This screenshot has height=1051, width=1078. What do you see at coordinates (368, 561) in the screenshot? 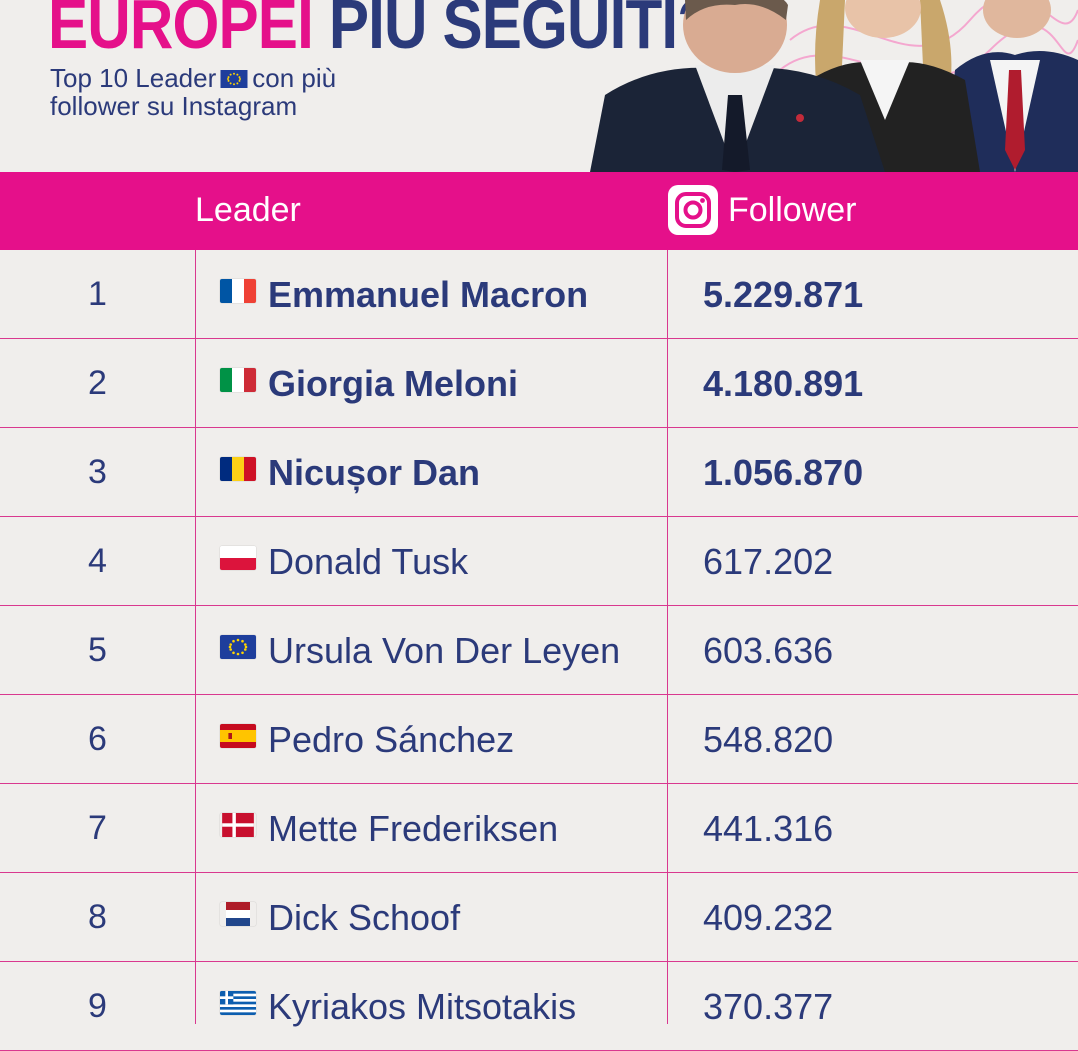
I see `leader-name: Donald Tusk` at bounding box center [368, 561].